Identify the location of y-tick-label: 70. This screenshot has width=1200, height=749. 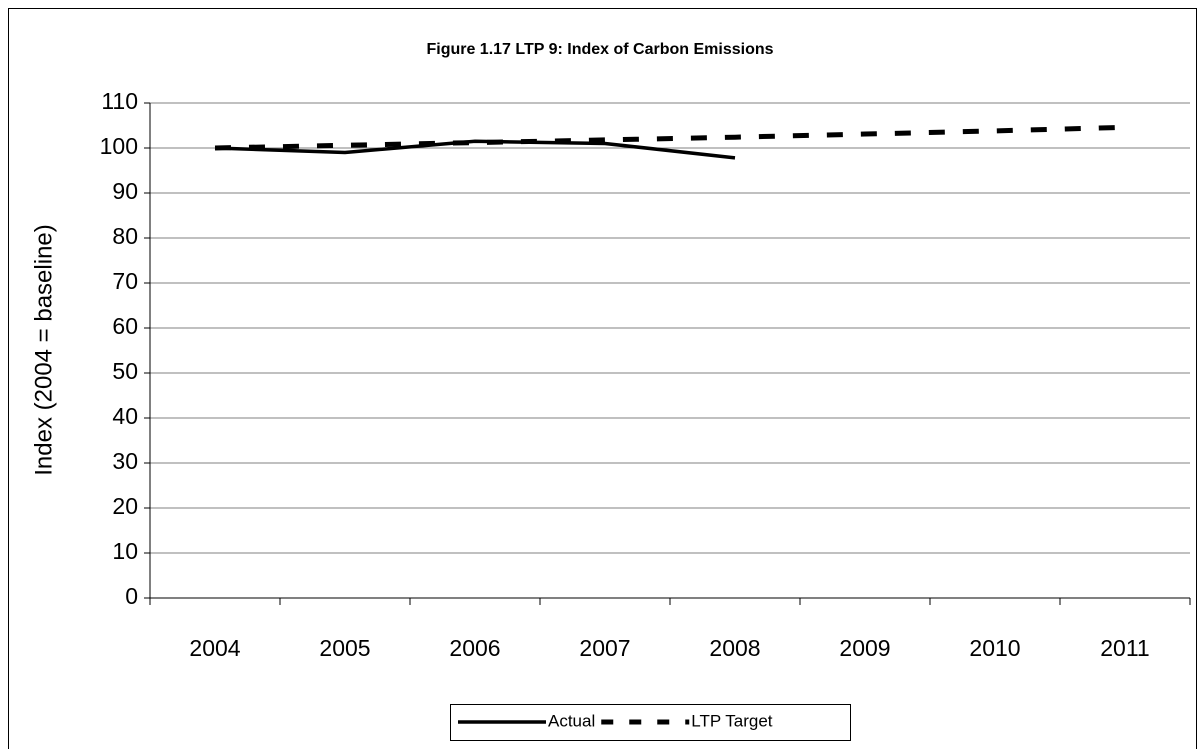
(125, 281).